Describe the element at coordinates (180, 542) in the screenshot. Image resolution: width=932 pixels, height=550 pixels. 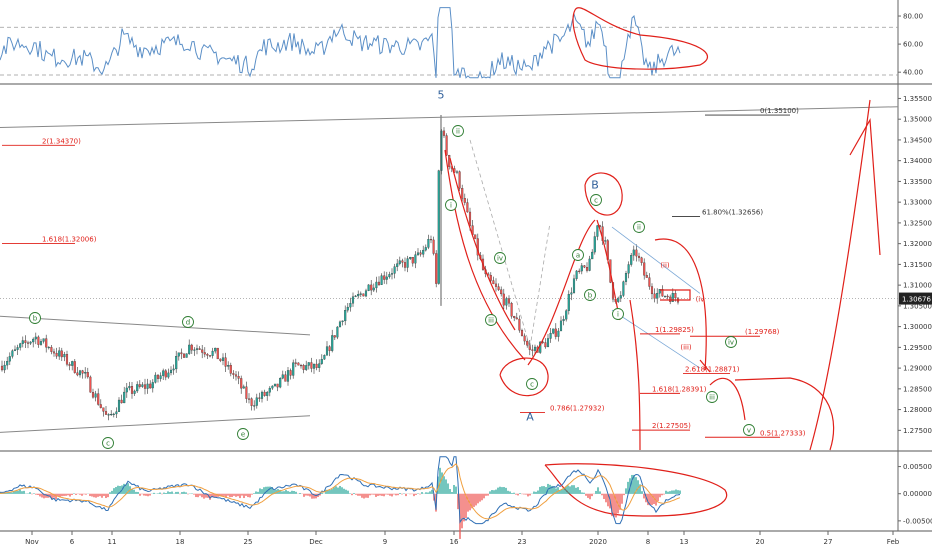
I see `x-tick-label: 18` at that location.